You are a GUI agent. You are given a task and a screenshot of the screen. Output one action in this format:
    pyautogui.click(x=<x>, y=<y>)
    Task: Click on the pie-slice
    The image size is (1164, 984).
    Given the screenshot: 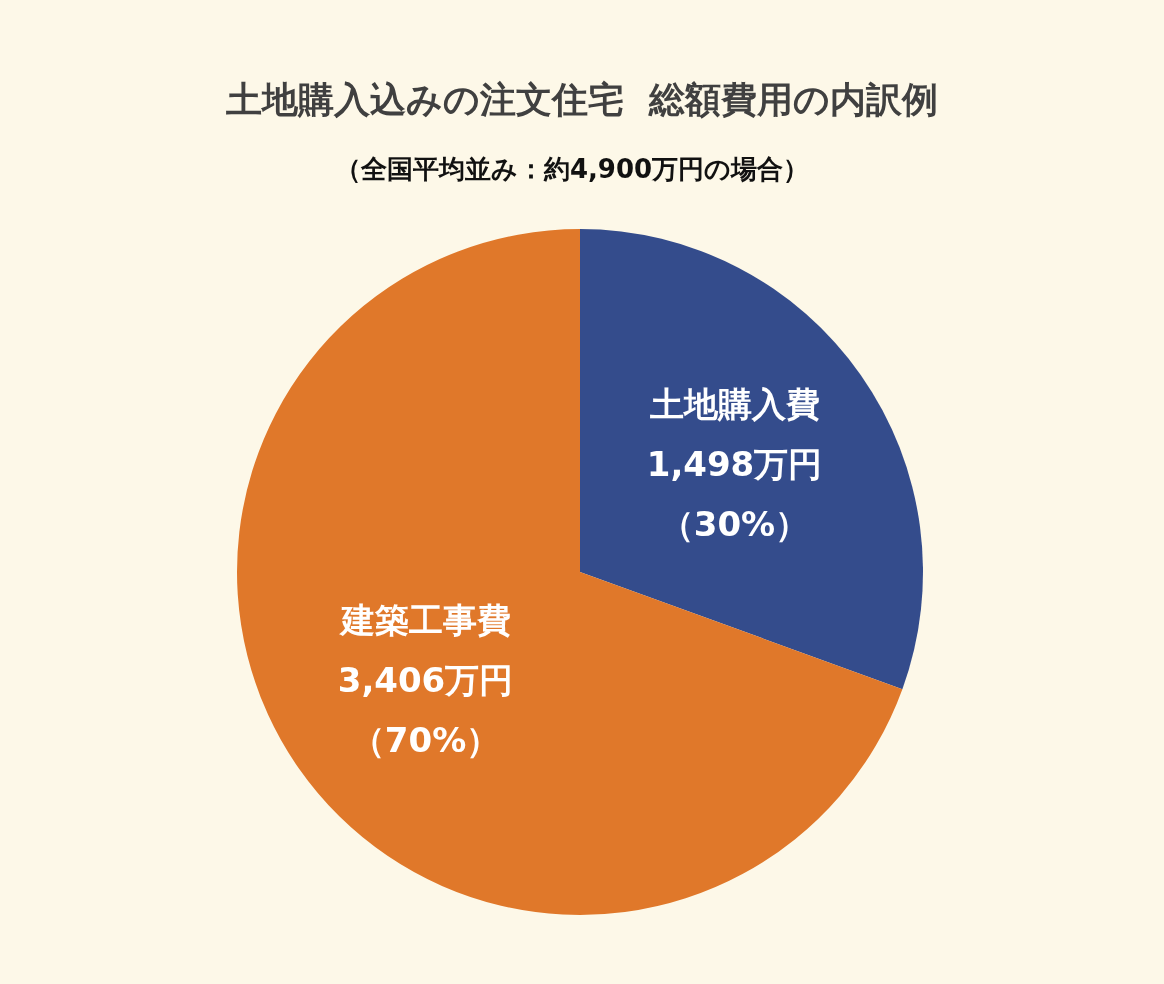 What is the action you would take?
    pyautogui.click(x=751, y=459)
    